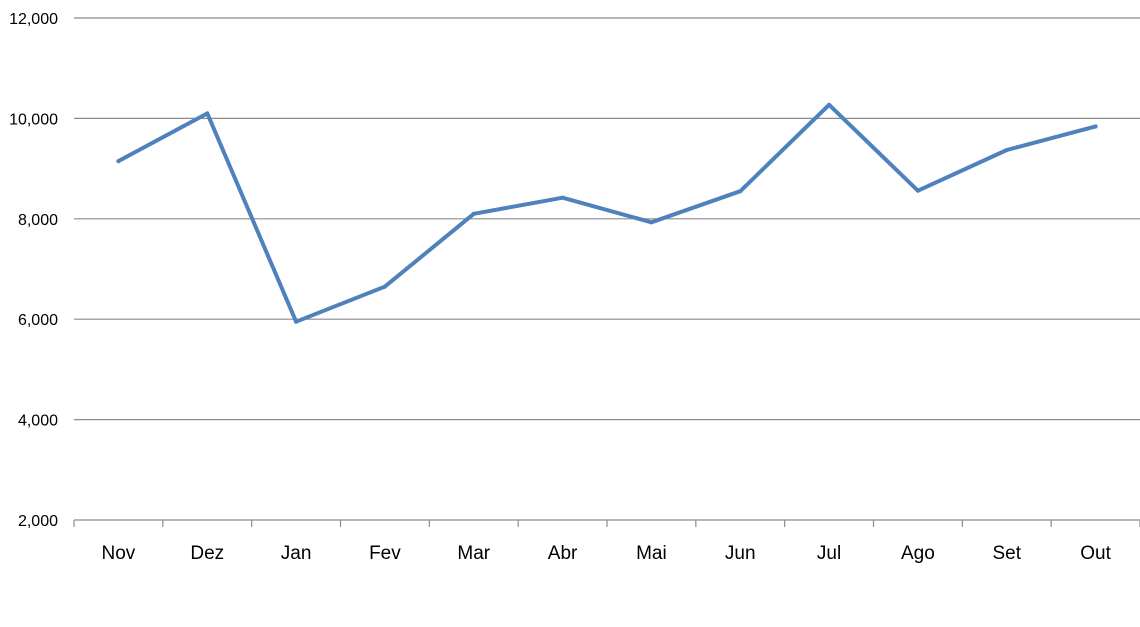  Describe the element at coordinates (651, 553) in the screenshot. I see `x-tick-label: Mai` at that location.